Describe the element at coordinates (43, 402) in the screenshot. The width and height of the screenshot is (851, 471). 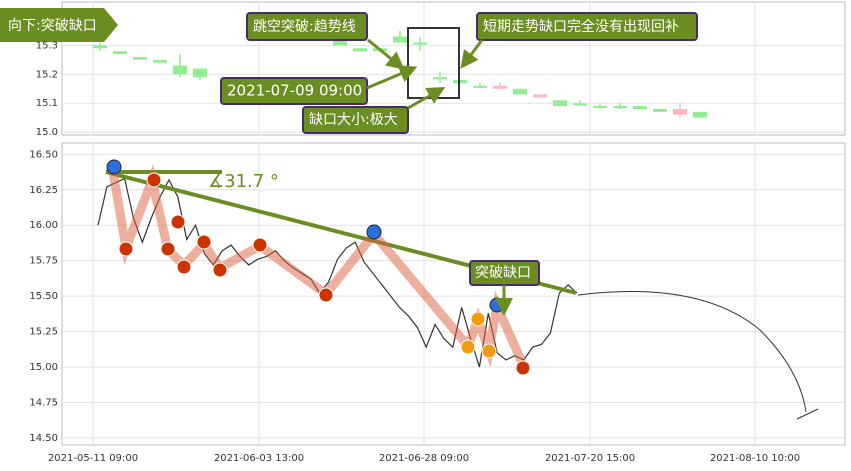
I see `y-tick-label: 14.75` at that location.